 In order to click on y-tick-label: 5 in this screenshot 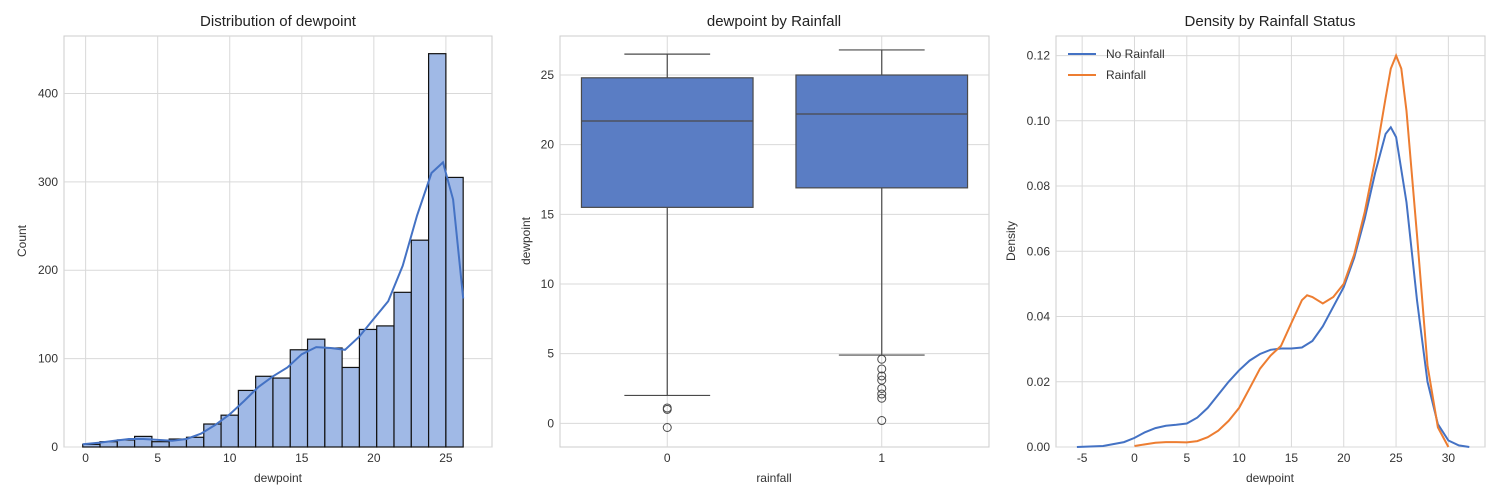, I will do `click(550, 354)`.